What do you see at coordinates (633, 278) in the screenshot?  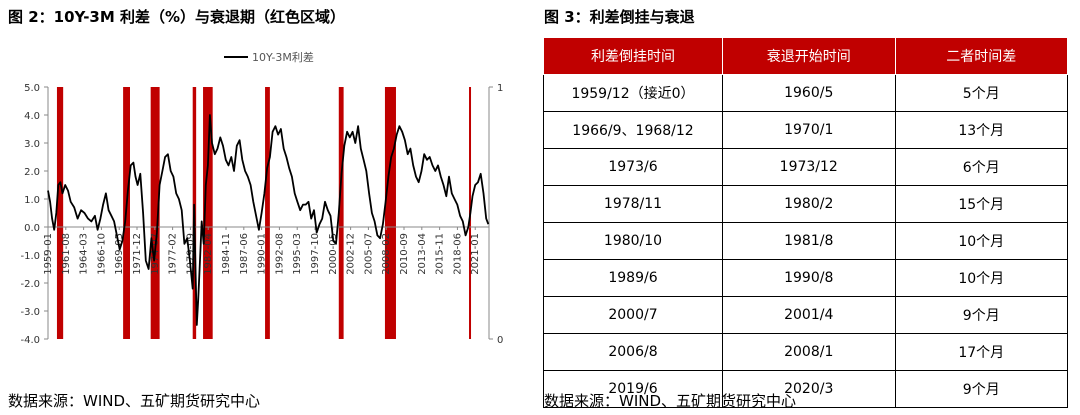 I see `table-cell: 1989/6` at bounding box center [633, 278].